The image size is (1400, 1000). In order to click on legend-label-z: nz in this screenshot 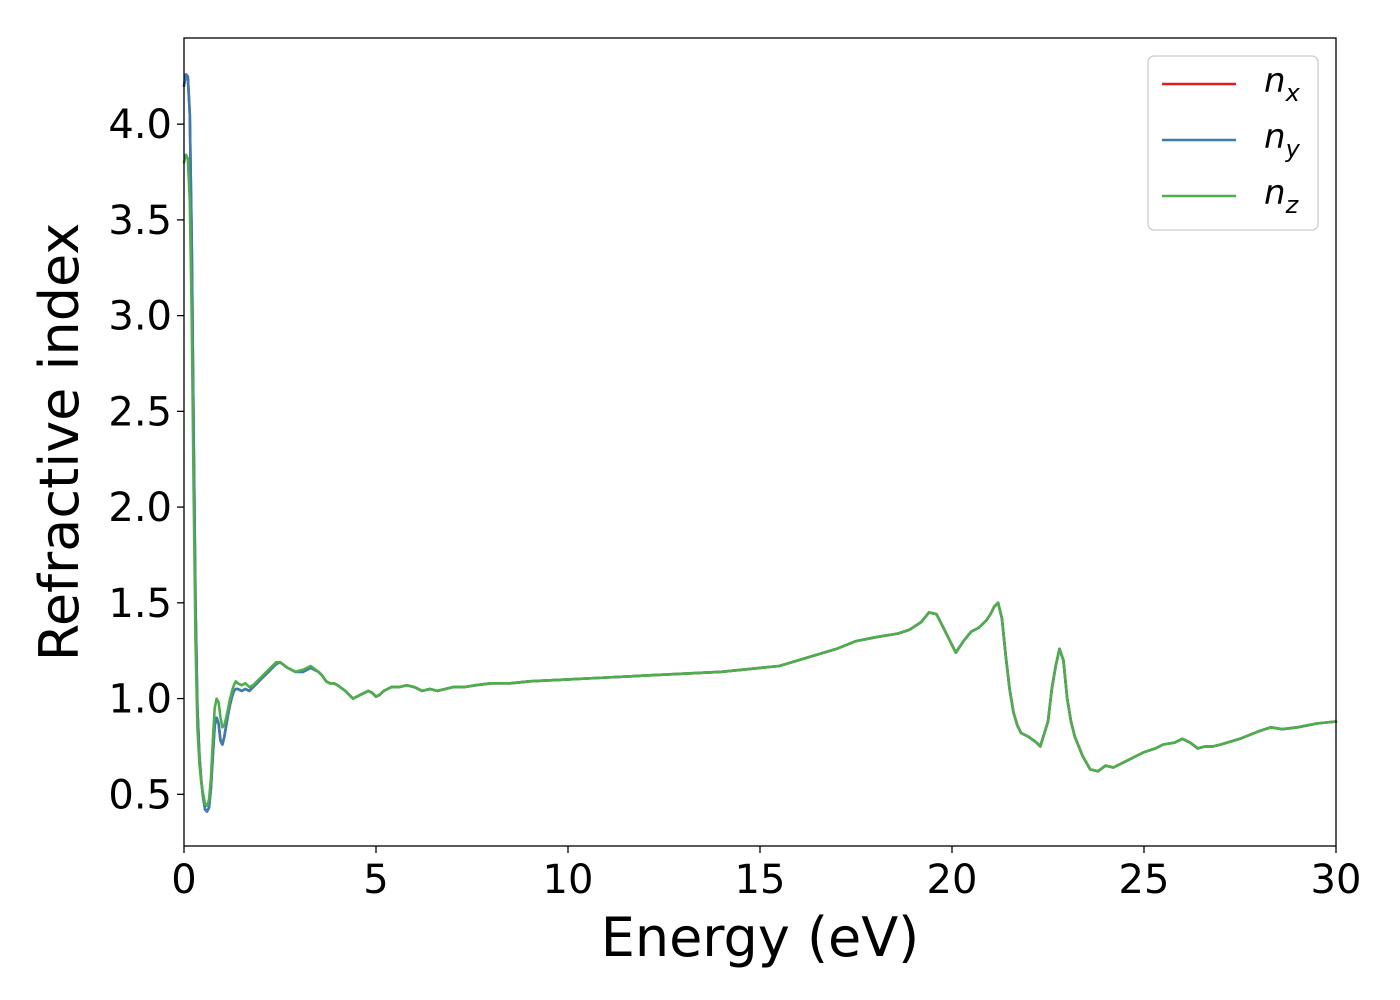, I will do `click(1282, 196)`.